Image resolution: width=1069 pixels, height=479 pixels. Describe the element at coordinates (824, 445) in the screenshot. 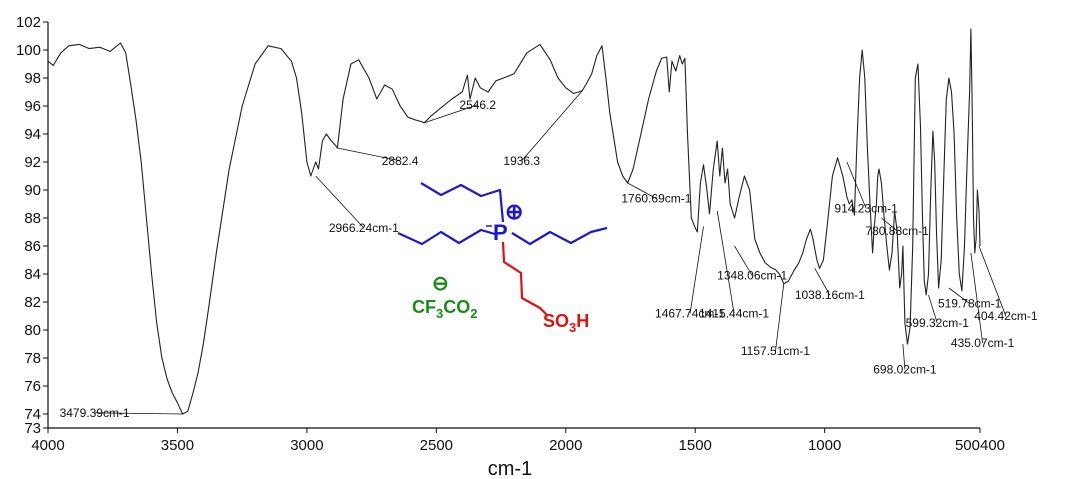

I see `x-tick-label: 1000` at that location.